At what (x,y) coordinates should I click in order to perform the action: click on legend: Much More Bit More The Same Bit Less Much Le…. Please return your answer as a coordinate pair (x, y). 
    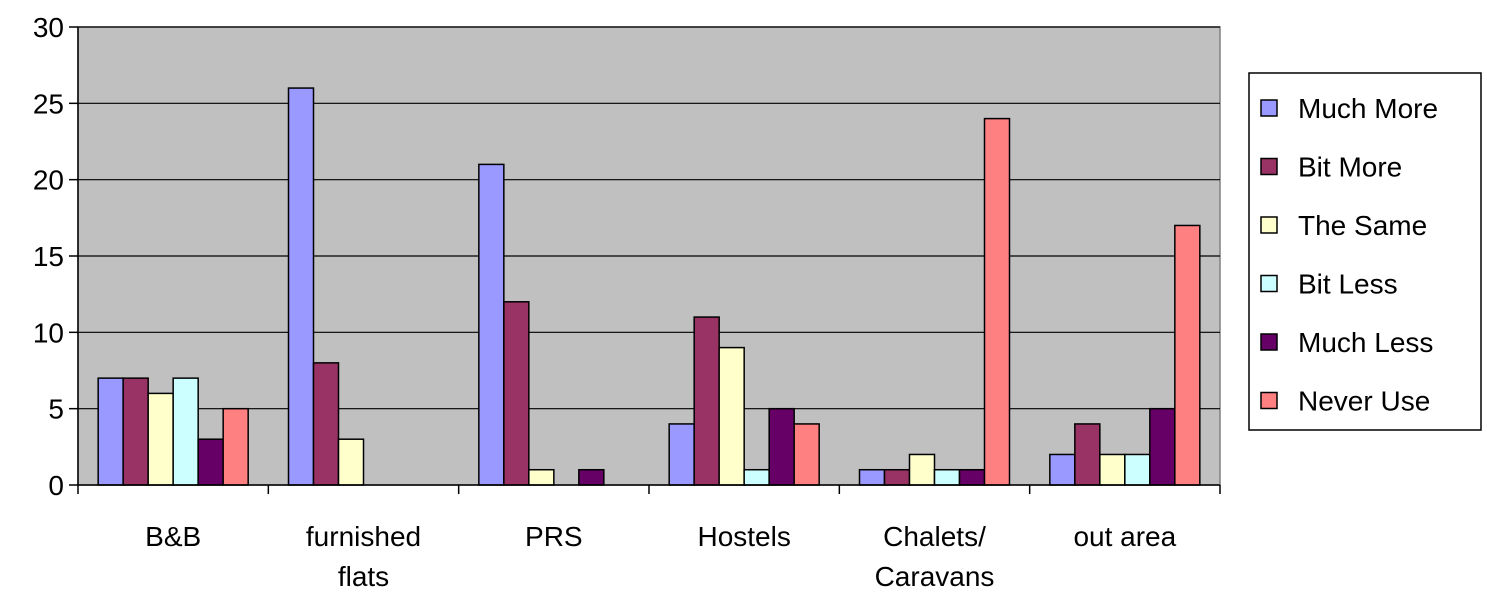
    Looking at the image, I should click on (1365, 251).